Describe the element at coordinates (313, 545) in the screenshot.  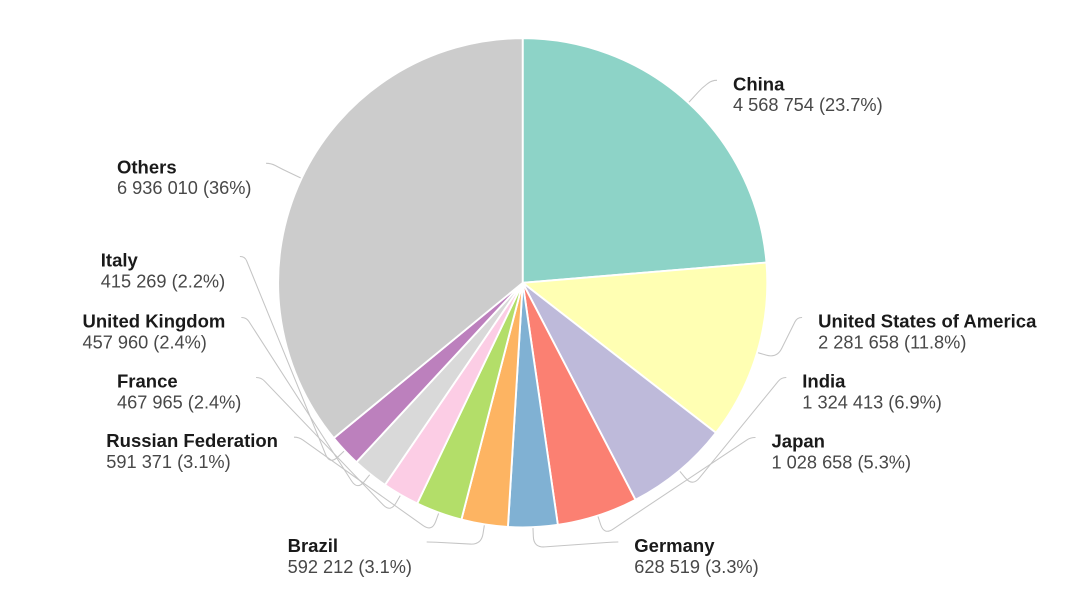
I see `svg-text: Brazil` at that location.